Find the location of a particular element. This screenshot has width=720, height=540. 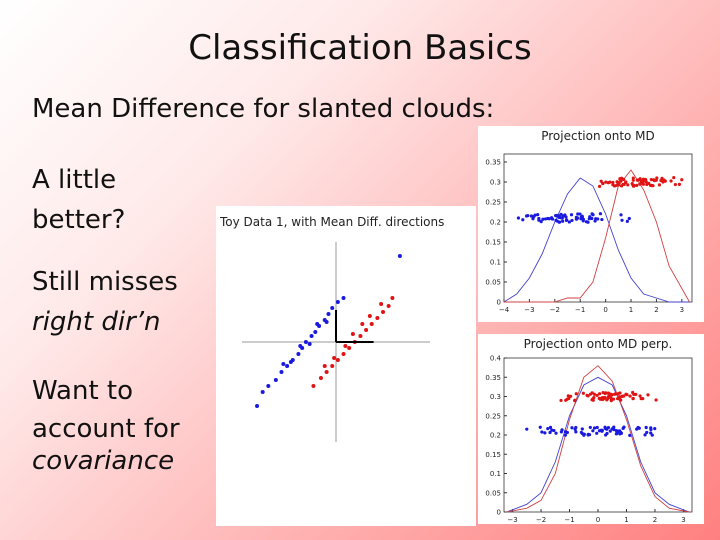

y-tick-label: 0.25 is located at coordinates (493, 203).